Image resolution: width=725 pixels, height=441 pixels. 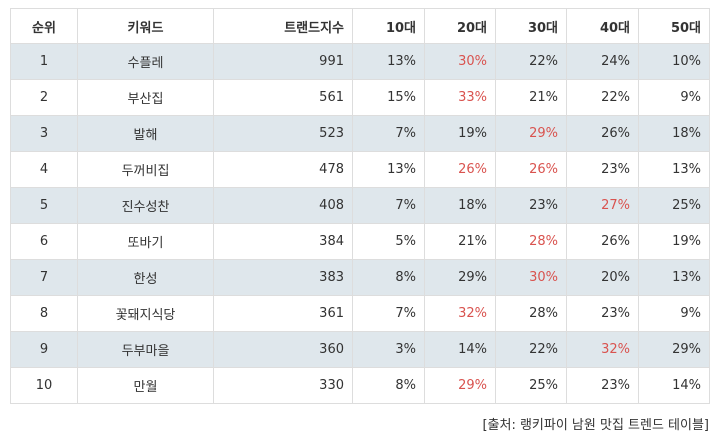 What do you see at coordinates (44, 277) in the screenshot?
I see `cell-rank: 7` at bounding box center [44, 277].